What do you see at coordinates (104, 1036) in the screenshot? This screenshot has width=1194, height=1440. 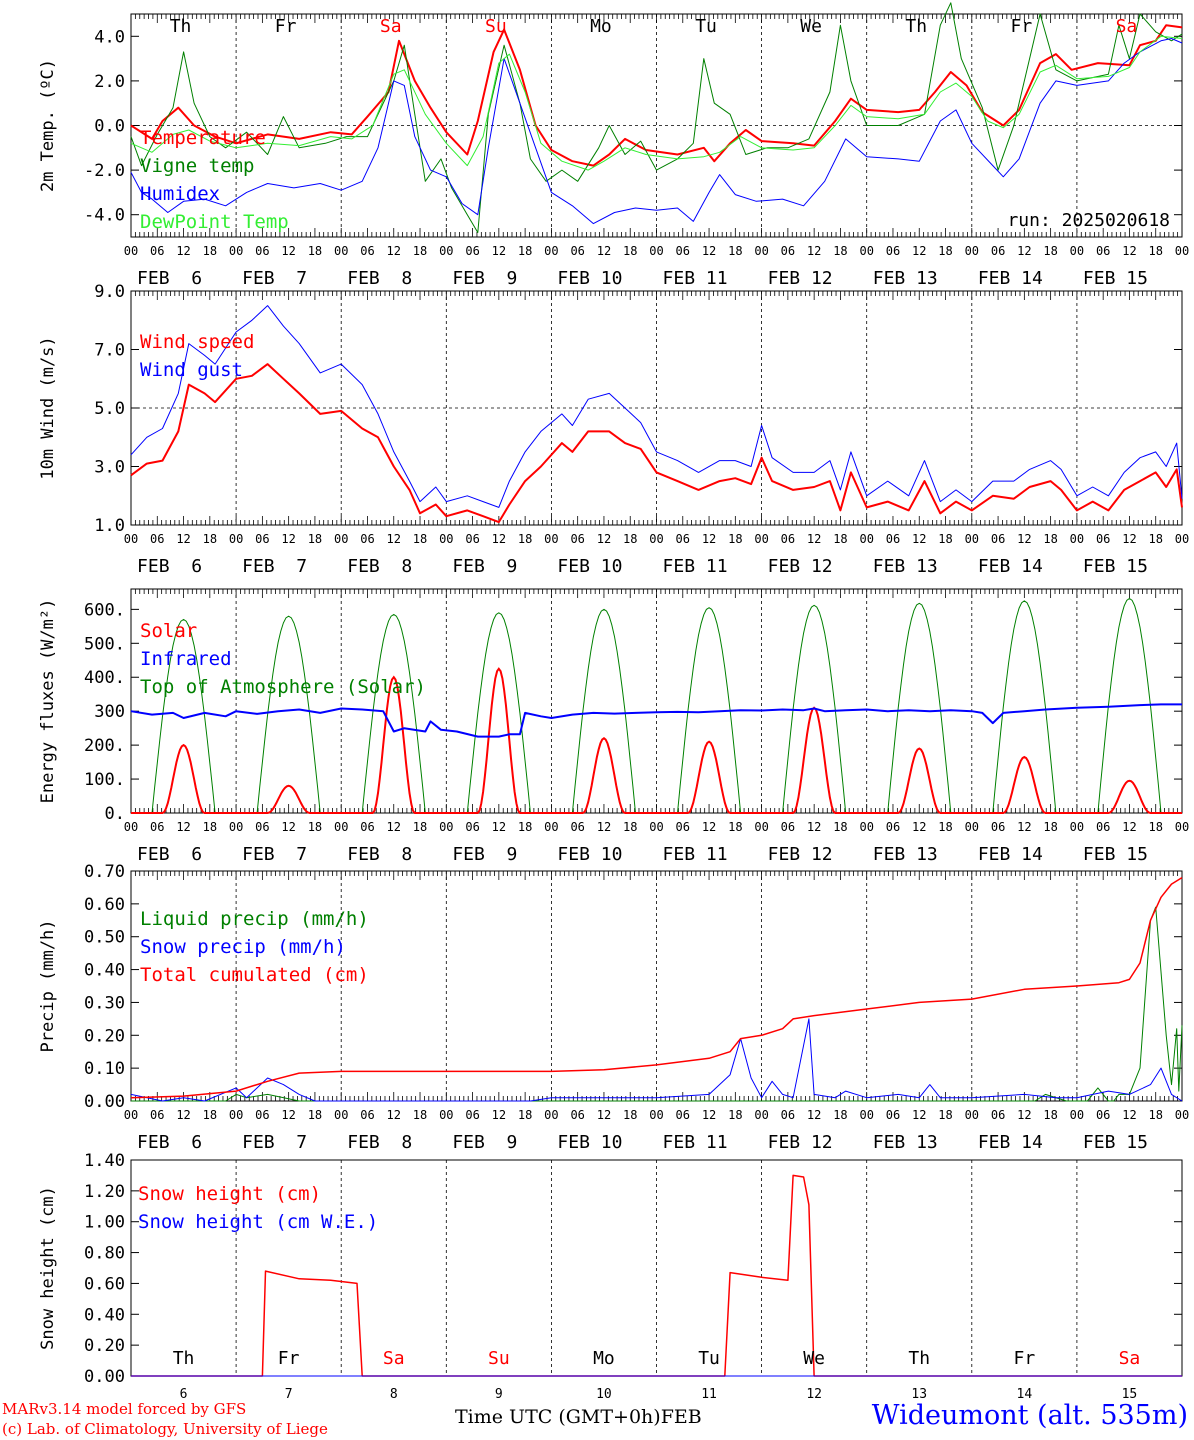 I see `precip-ytick-label: 0.20` at bounding box center [104, 1036].